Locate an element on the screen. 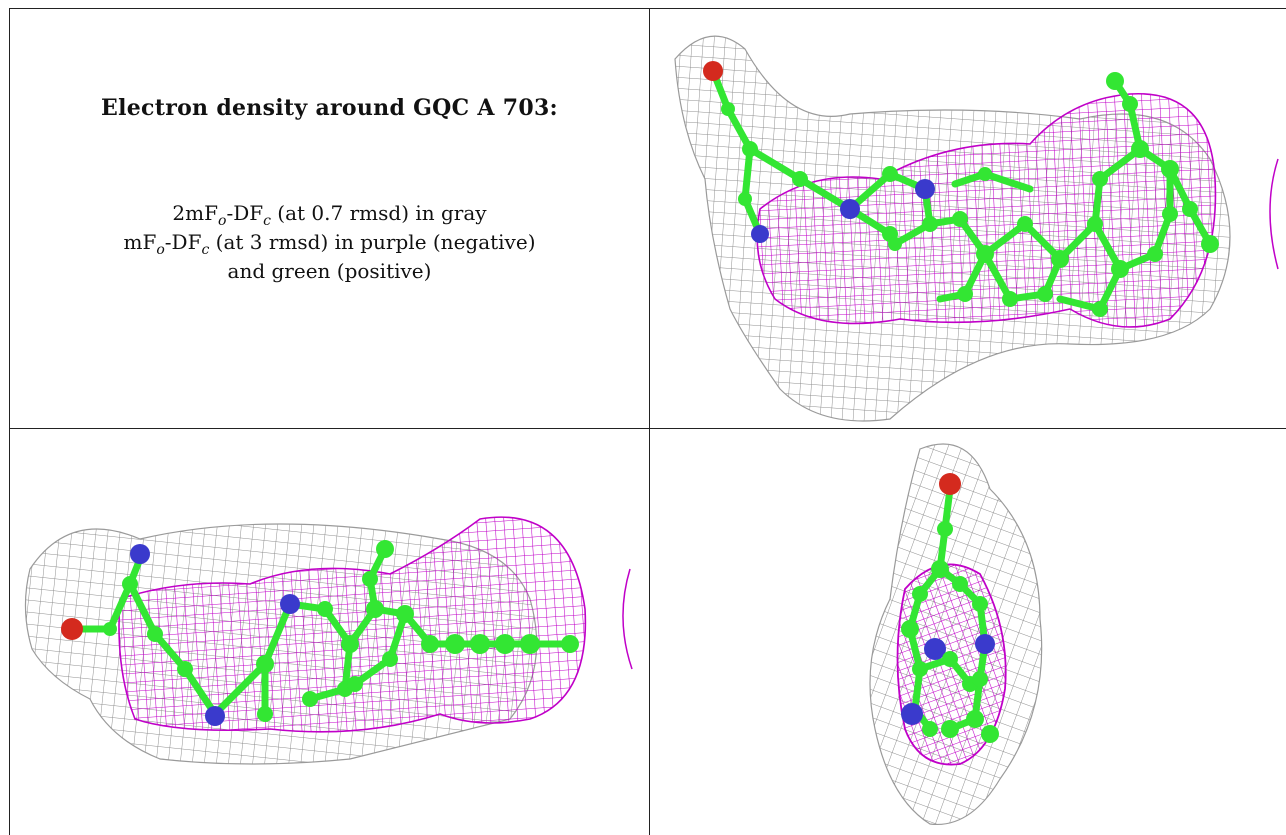  density-image-bottom-right is located at coordinates (956, 634).